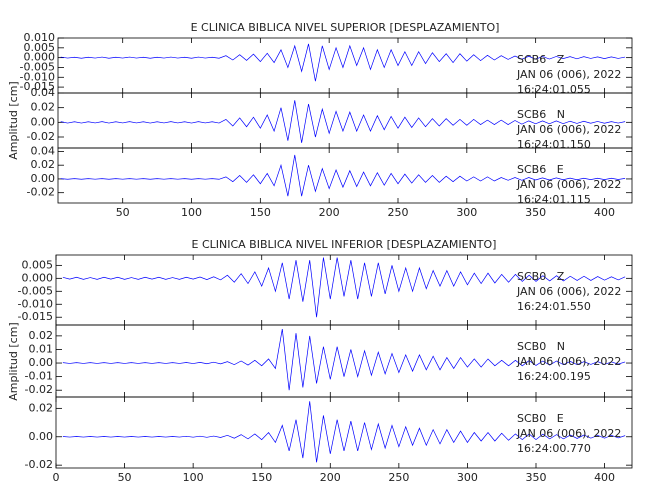  Describe the element at coordinates (56, 477) in the screenshot. I see `x-tick-label: 0` at that location.